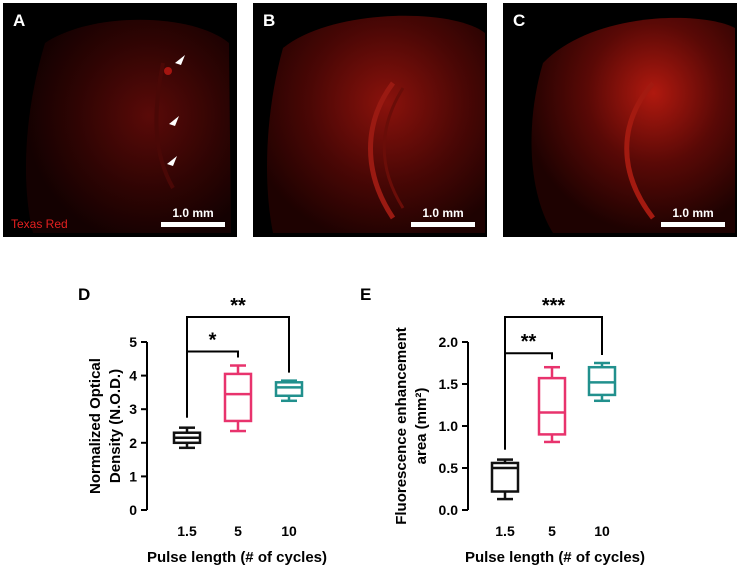 The height and width of the screenshot is (577, 739). What do you see at coordinates (187, 531) in the screenshot?
I see `chart-d-x-tick-label: 1.5` at bounding box center [187, 531].